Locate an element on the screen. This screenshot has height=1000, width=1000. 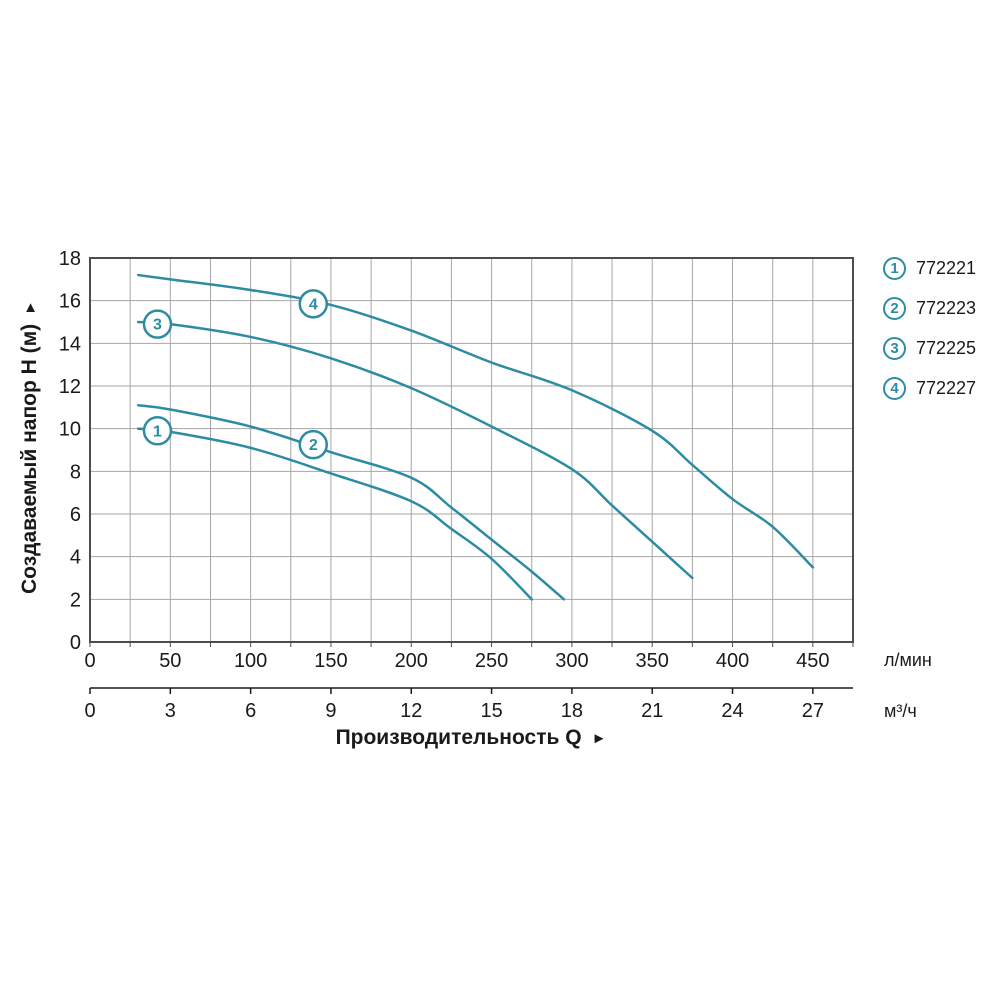
y-tick-label: 10 is located at coordinates (70, 430).